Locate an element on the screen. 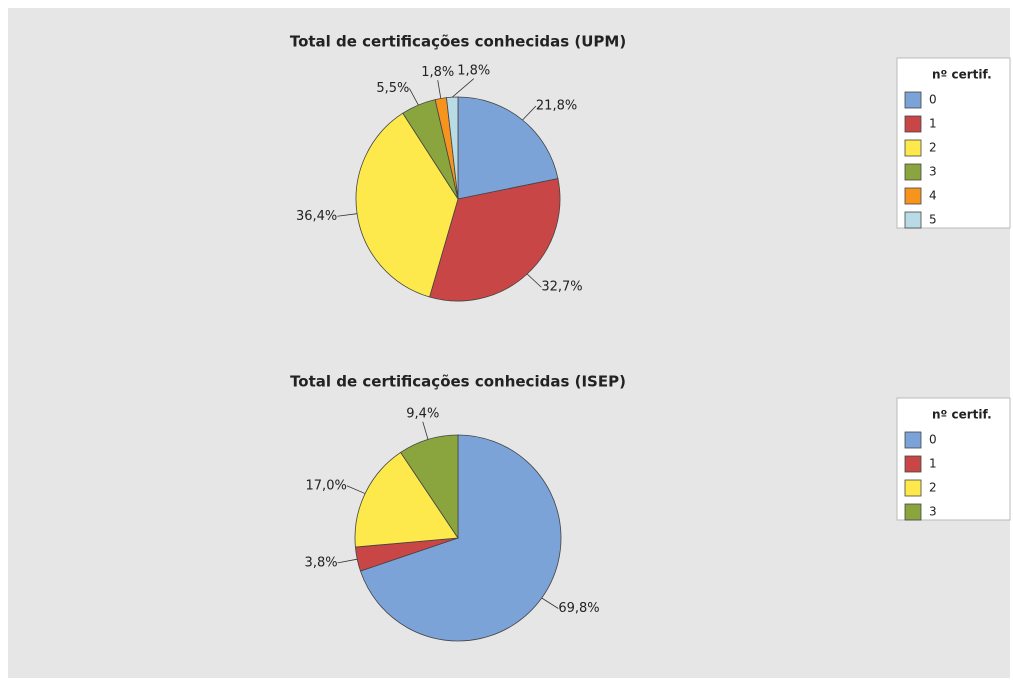 This screenshot has height=682, width=1013. legend-label: 4 is located at coordinates (933, 196).